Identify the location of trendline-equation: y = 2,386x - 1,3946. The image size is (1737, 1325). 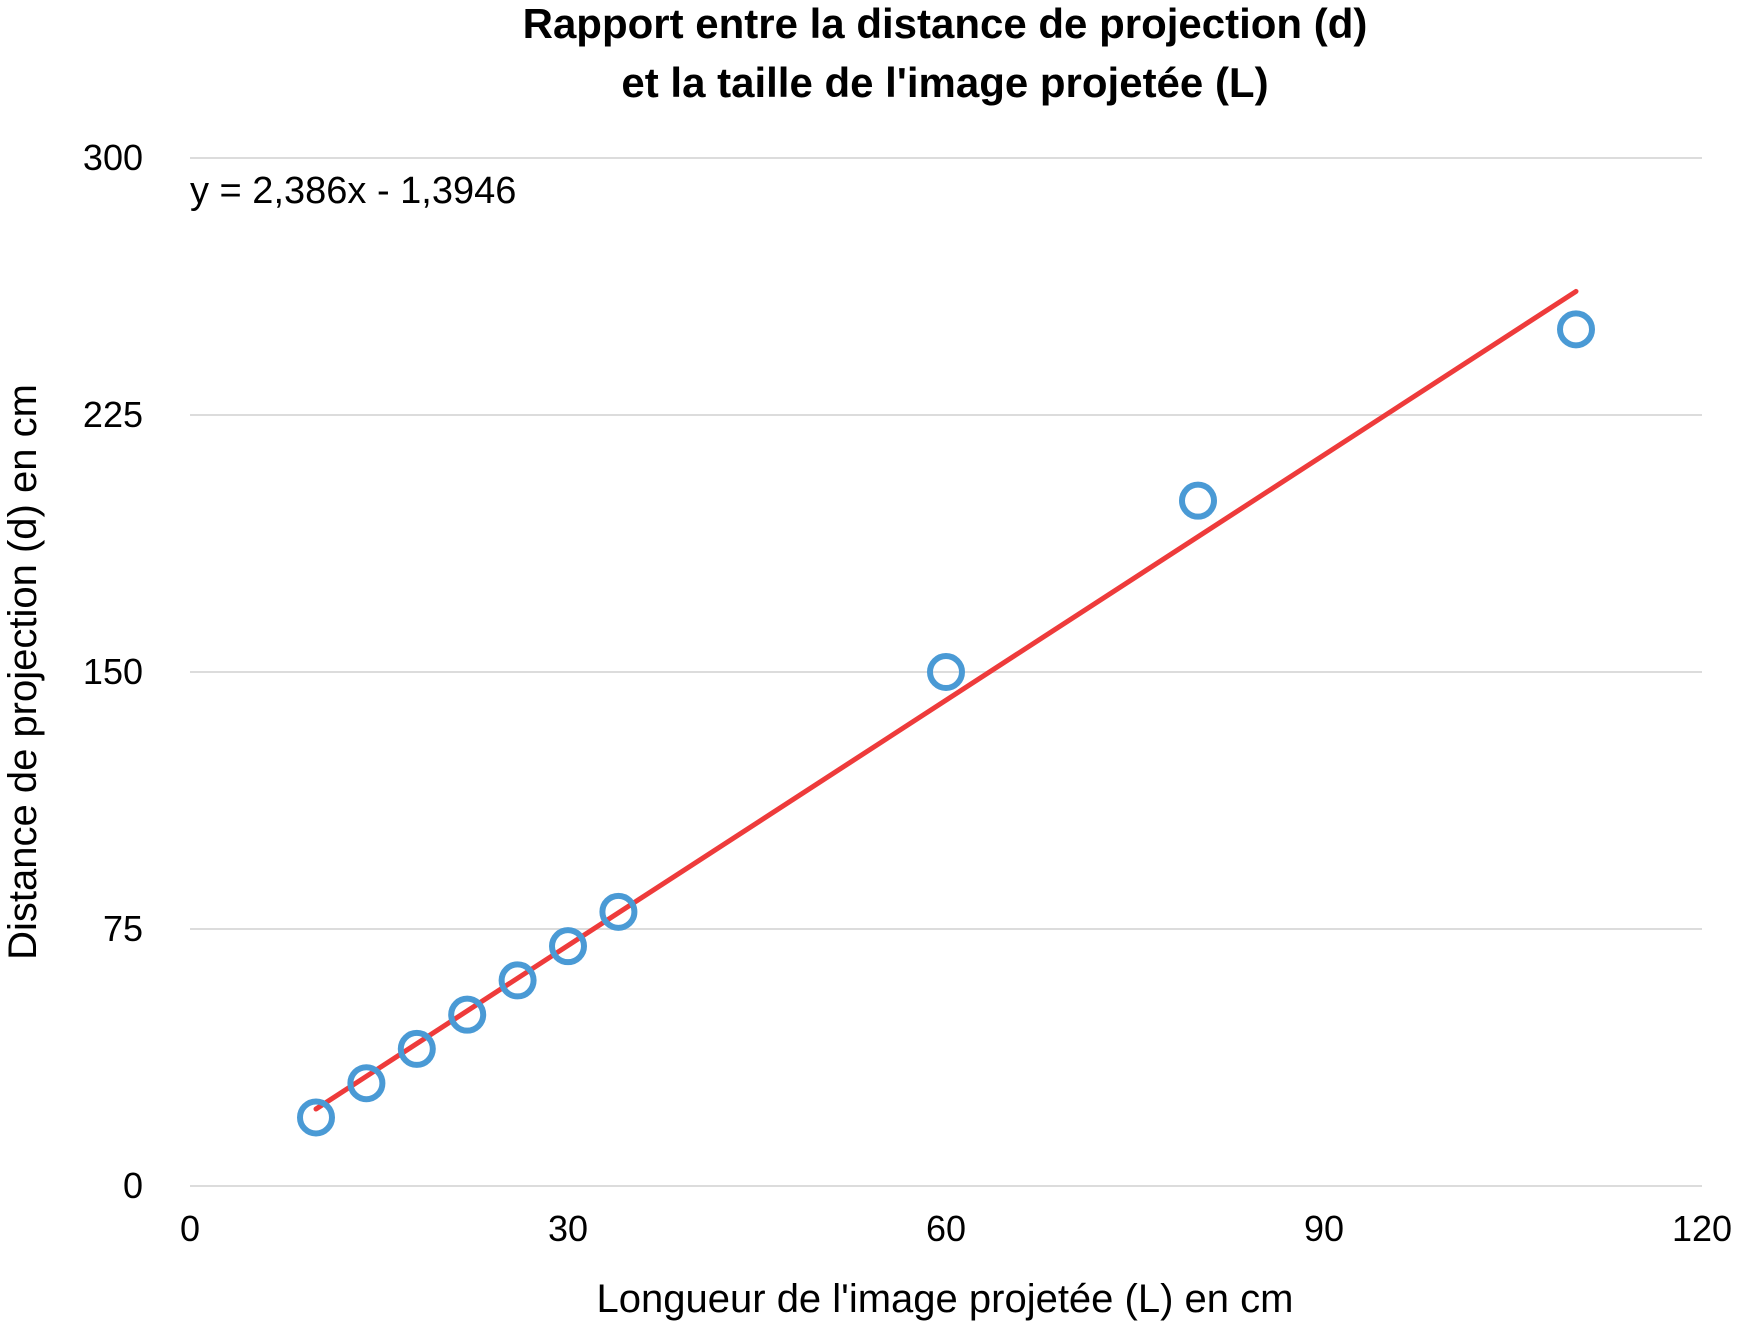
(353, 191).